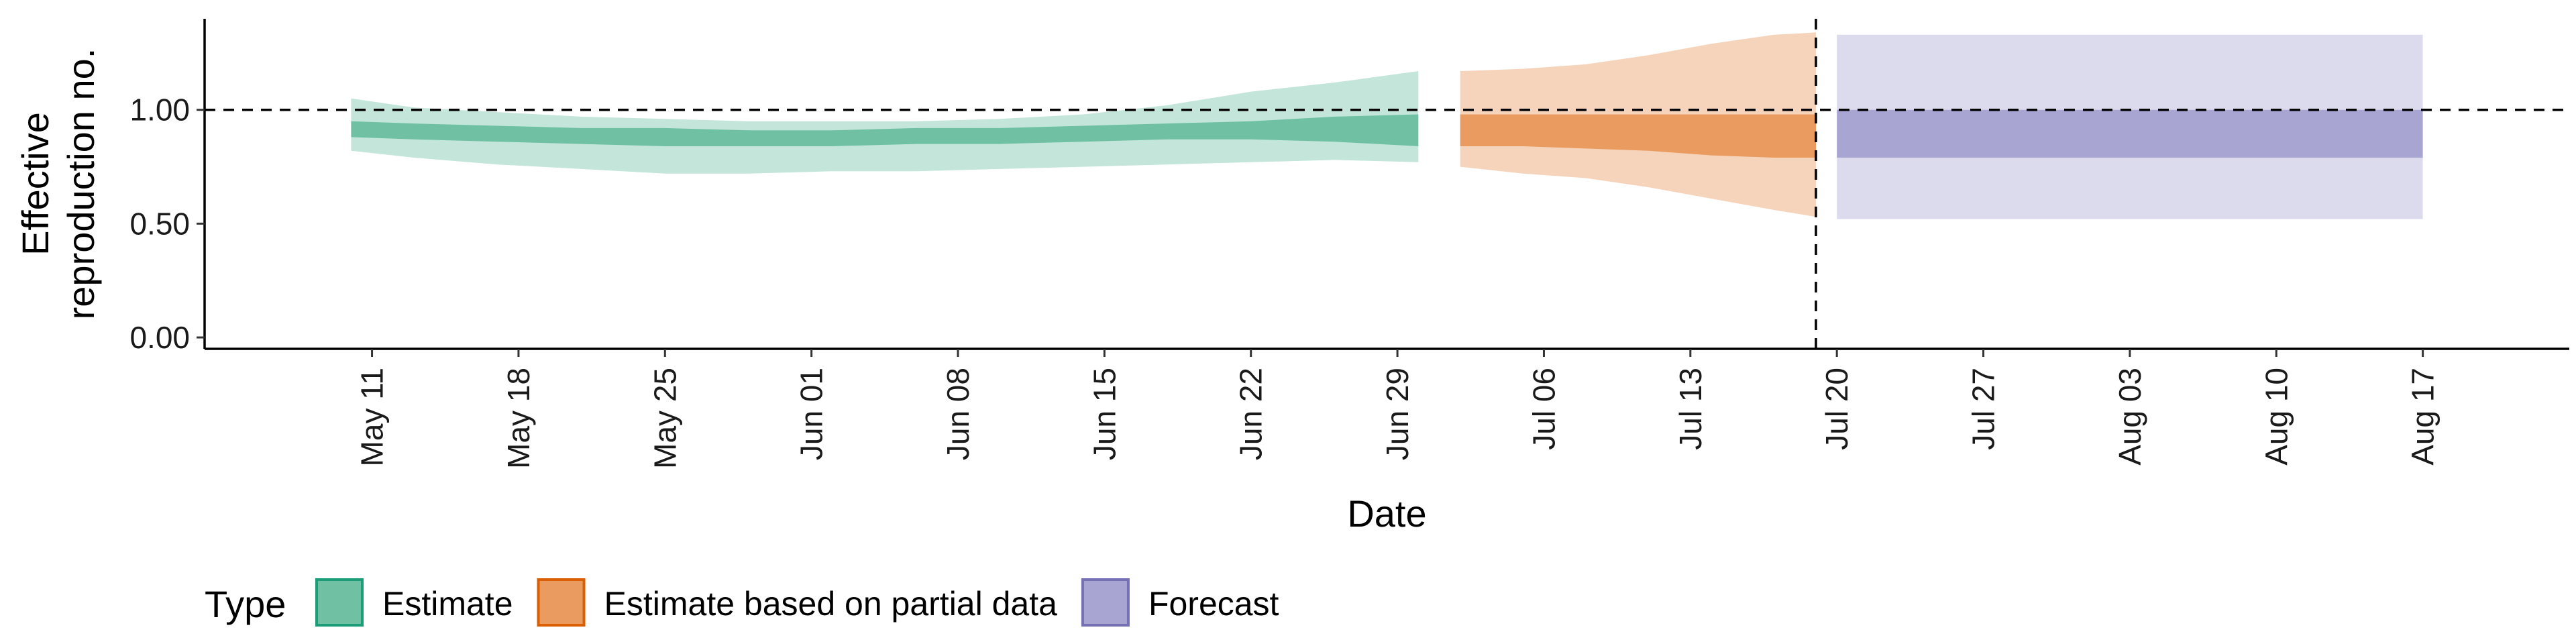  What do you see at coordinates (811, 414) in the screenshot?
I see `x-tick-label: Jun 01` at bounding box center [811, 414].